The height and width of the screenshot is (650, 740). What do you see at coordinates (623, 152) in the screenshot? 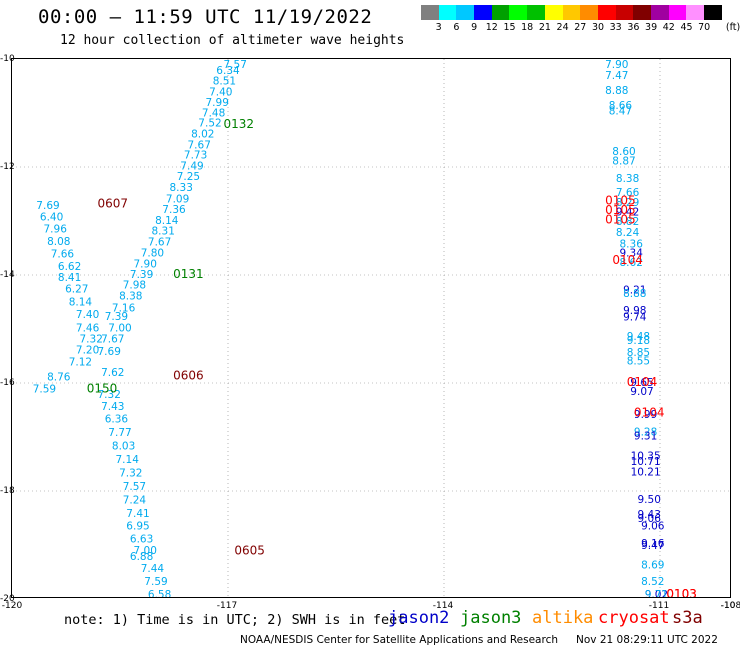
I see `wave-height-label: 8.60` at bounding box center [623, 152].